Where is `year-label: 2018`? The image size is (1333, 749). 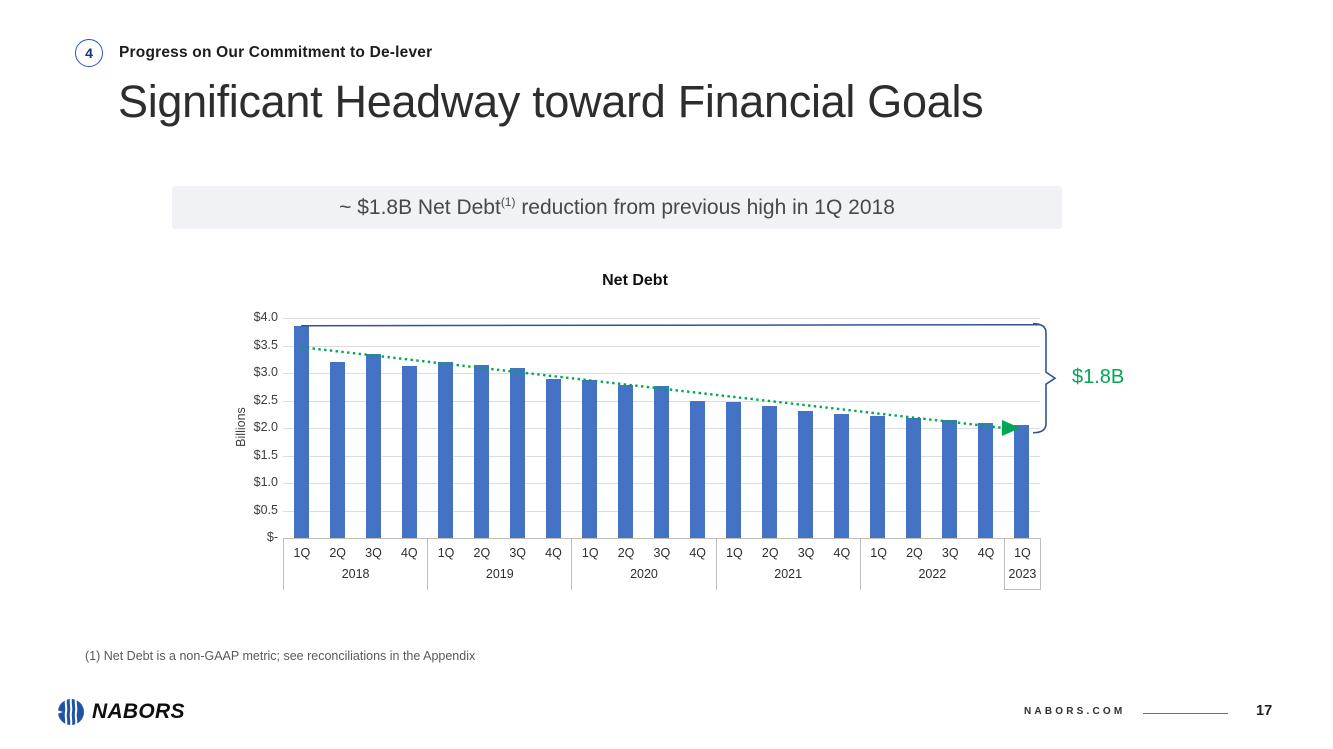
year-label: 2018 is located at coordinates (355, 574).